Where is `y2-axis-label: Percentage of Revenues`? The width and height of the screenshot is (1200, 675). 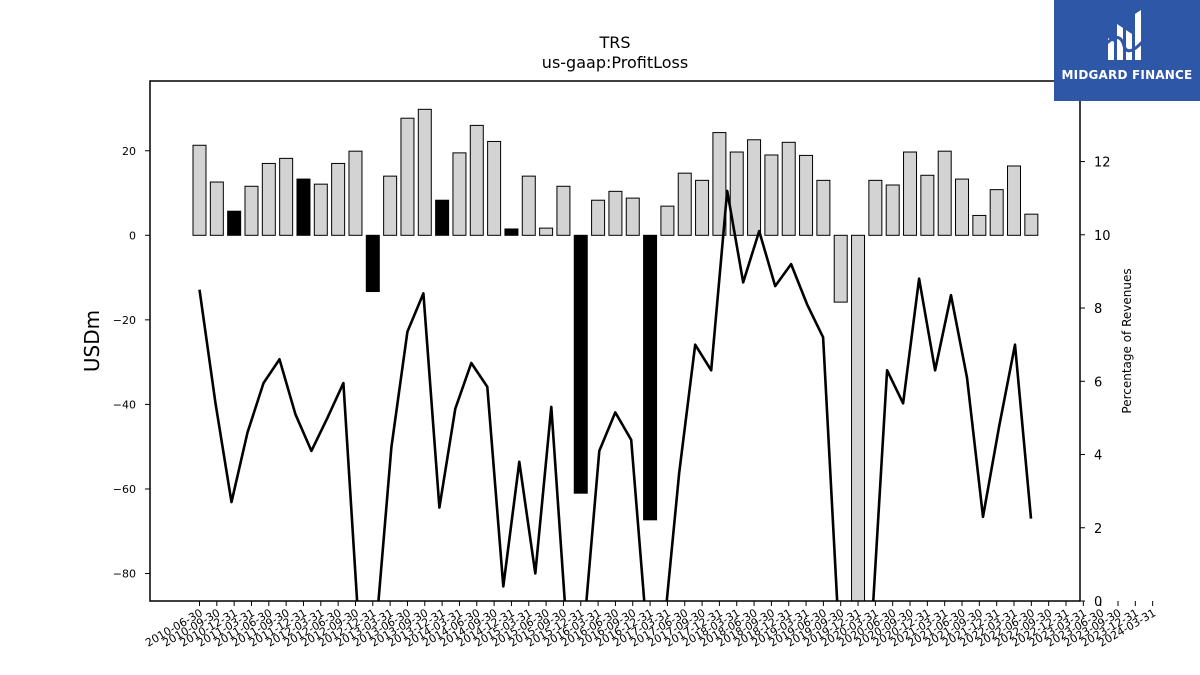 y2-axis-label: Percentage of Revenues is located at coordinates (1127, 340).